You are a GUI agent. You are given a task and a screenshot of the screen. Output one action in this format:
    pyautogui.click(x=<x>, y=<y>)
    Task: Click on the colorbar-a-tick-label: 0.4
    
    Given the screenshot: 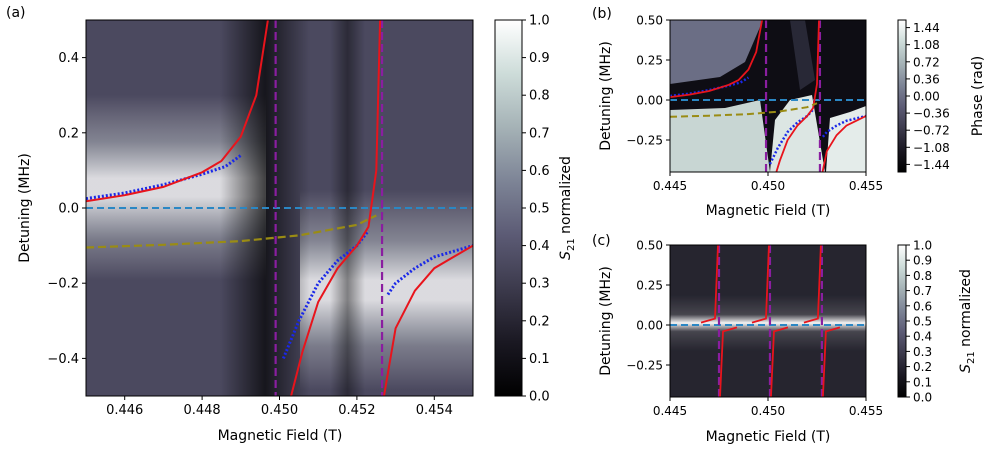 What is the action you would take?
    pyautogui.click(x=539, y=246)
    